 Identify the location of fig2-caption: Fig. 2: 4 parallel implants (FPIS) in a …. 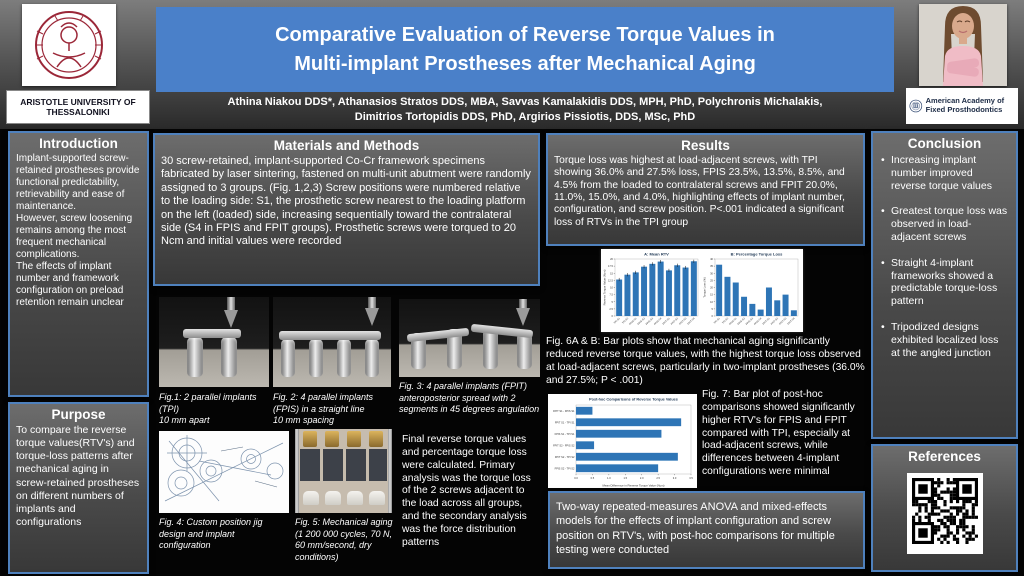
(323, 409).